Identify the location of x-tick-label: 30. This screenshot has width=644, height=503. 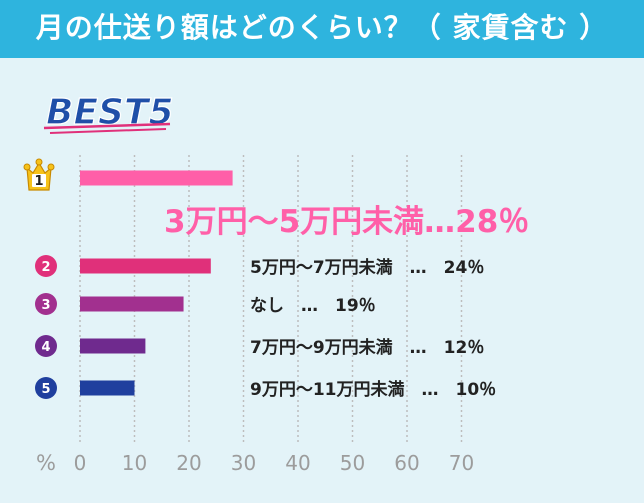
(243, 463).